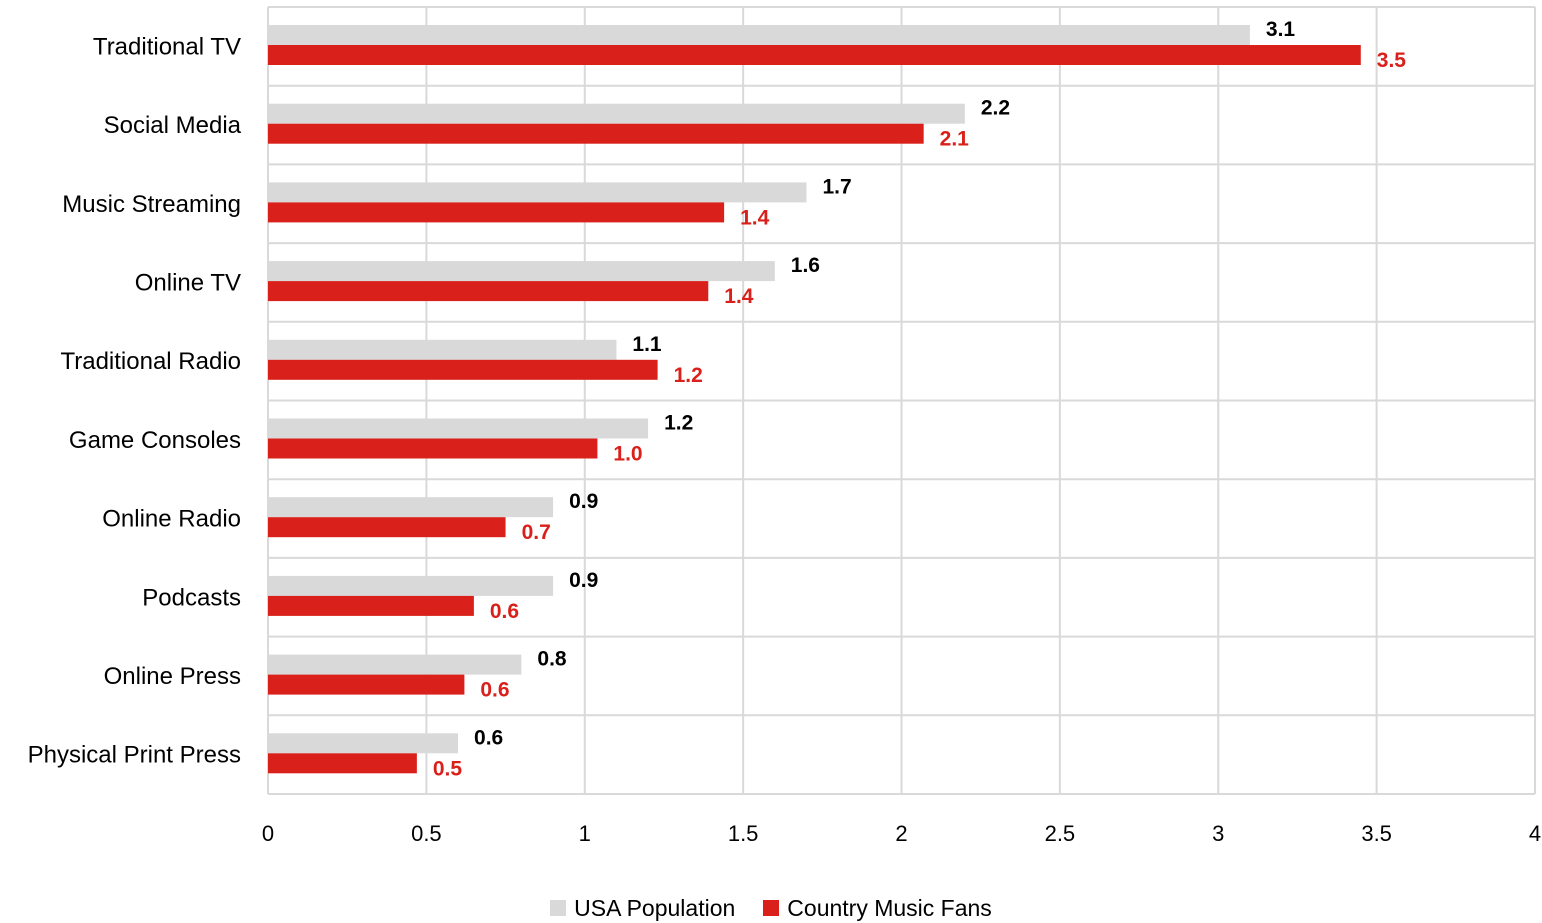  Describe the element at coordinates (448, 768) in the screenshot. I see `data-label-country-music-fans: 0.5` at that location.